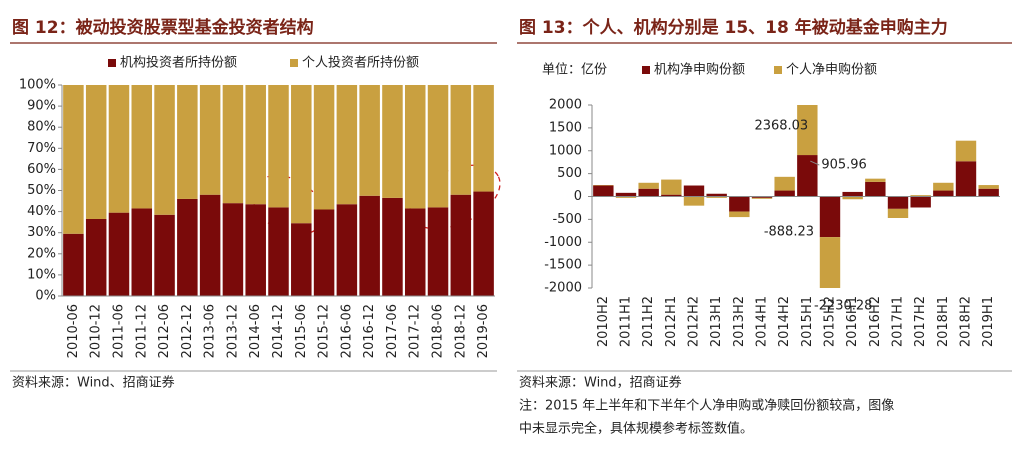  Describe the element at coordinates (210, 331) in the screenshot. I see `x-tick-label: 2013-06` at that location.